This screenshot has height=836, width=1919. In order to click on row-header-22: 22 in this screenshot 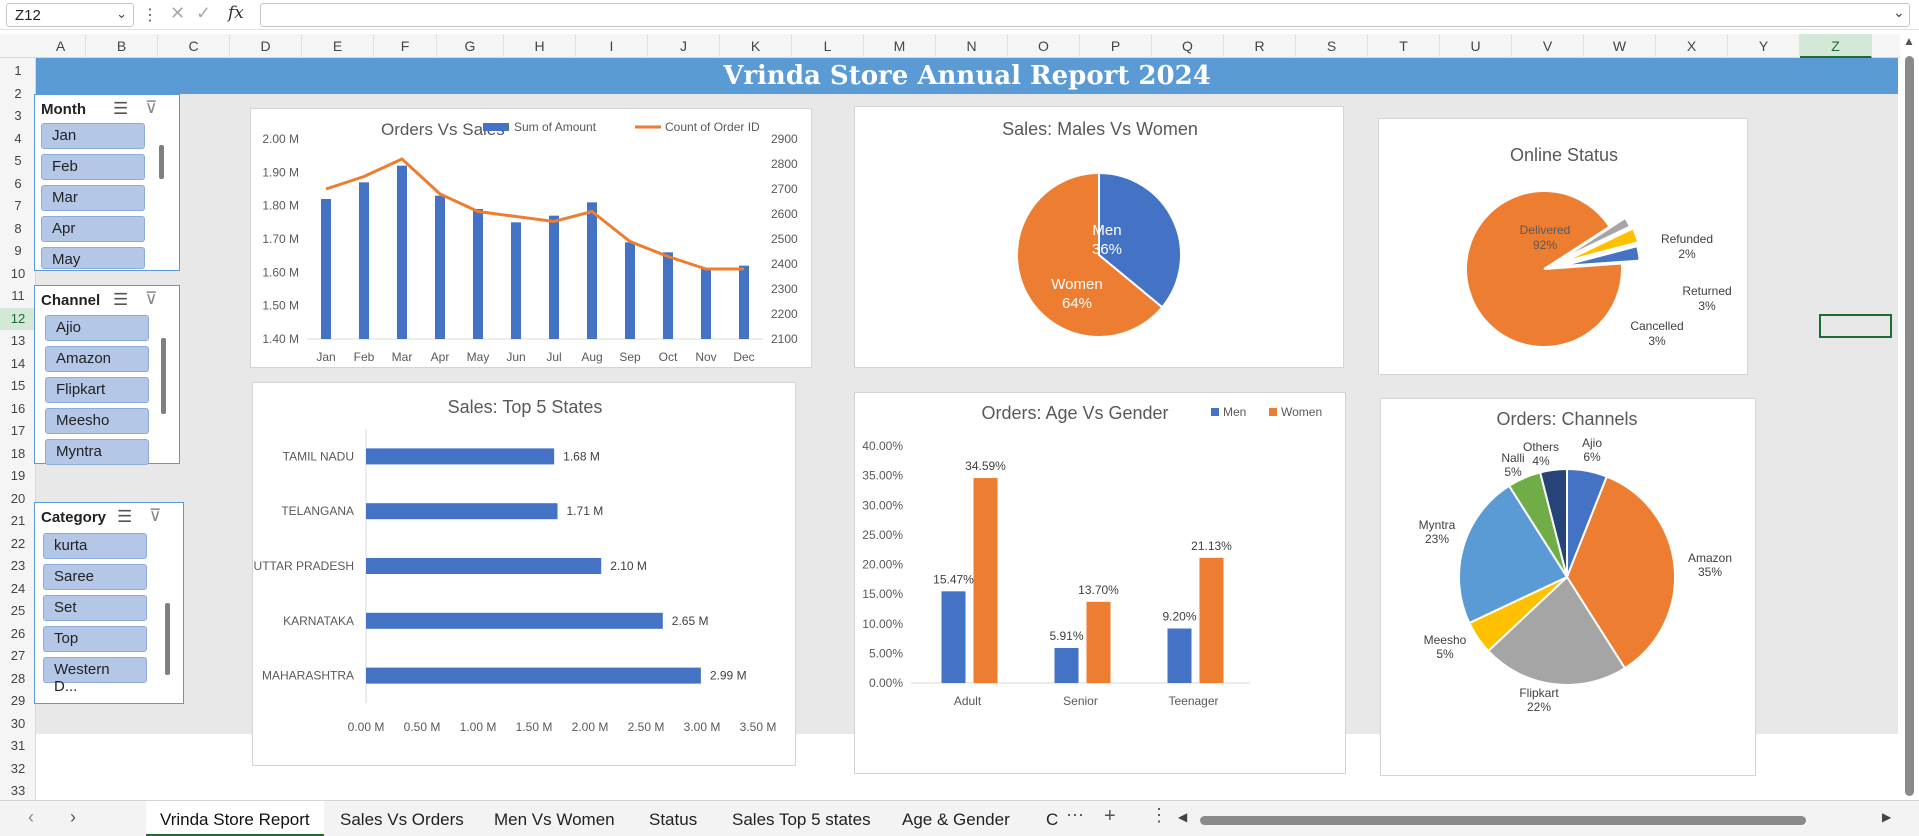, I will do `click(18, 543)`.